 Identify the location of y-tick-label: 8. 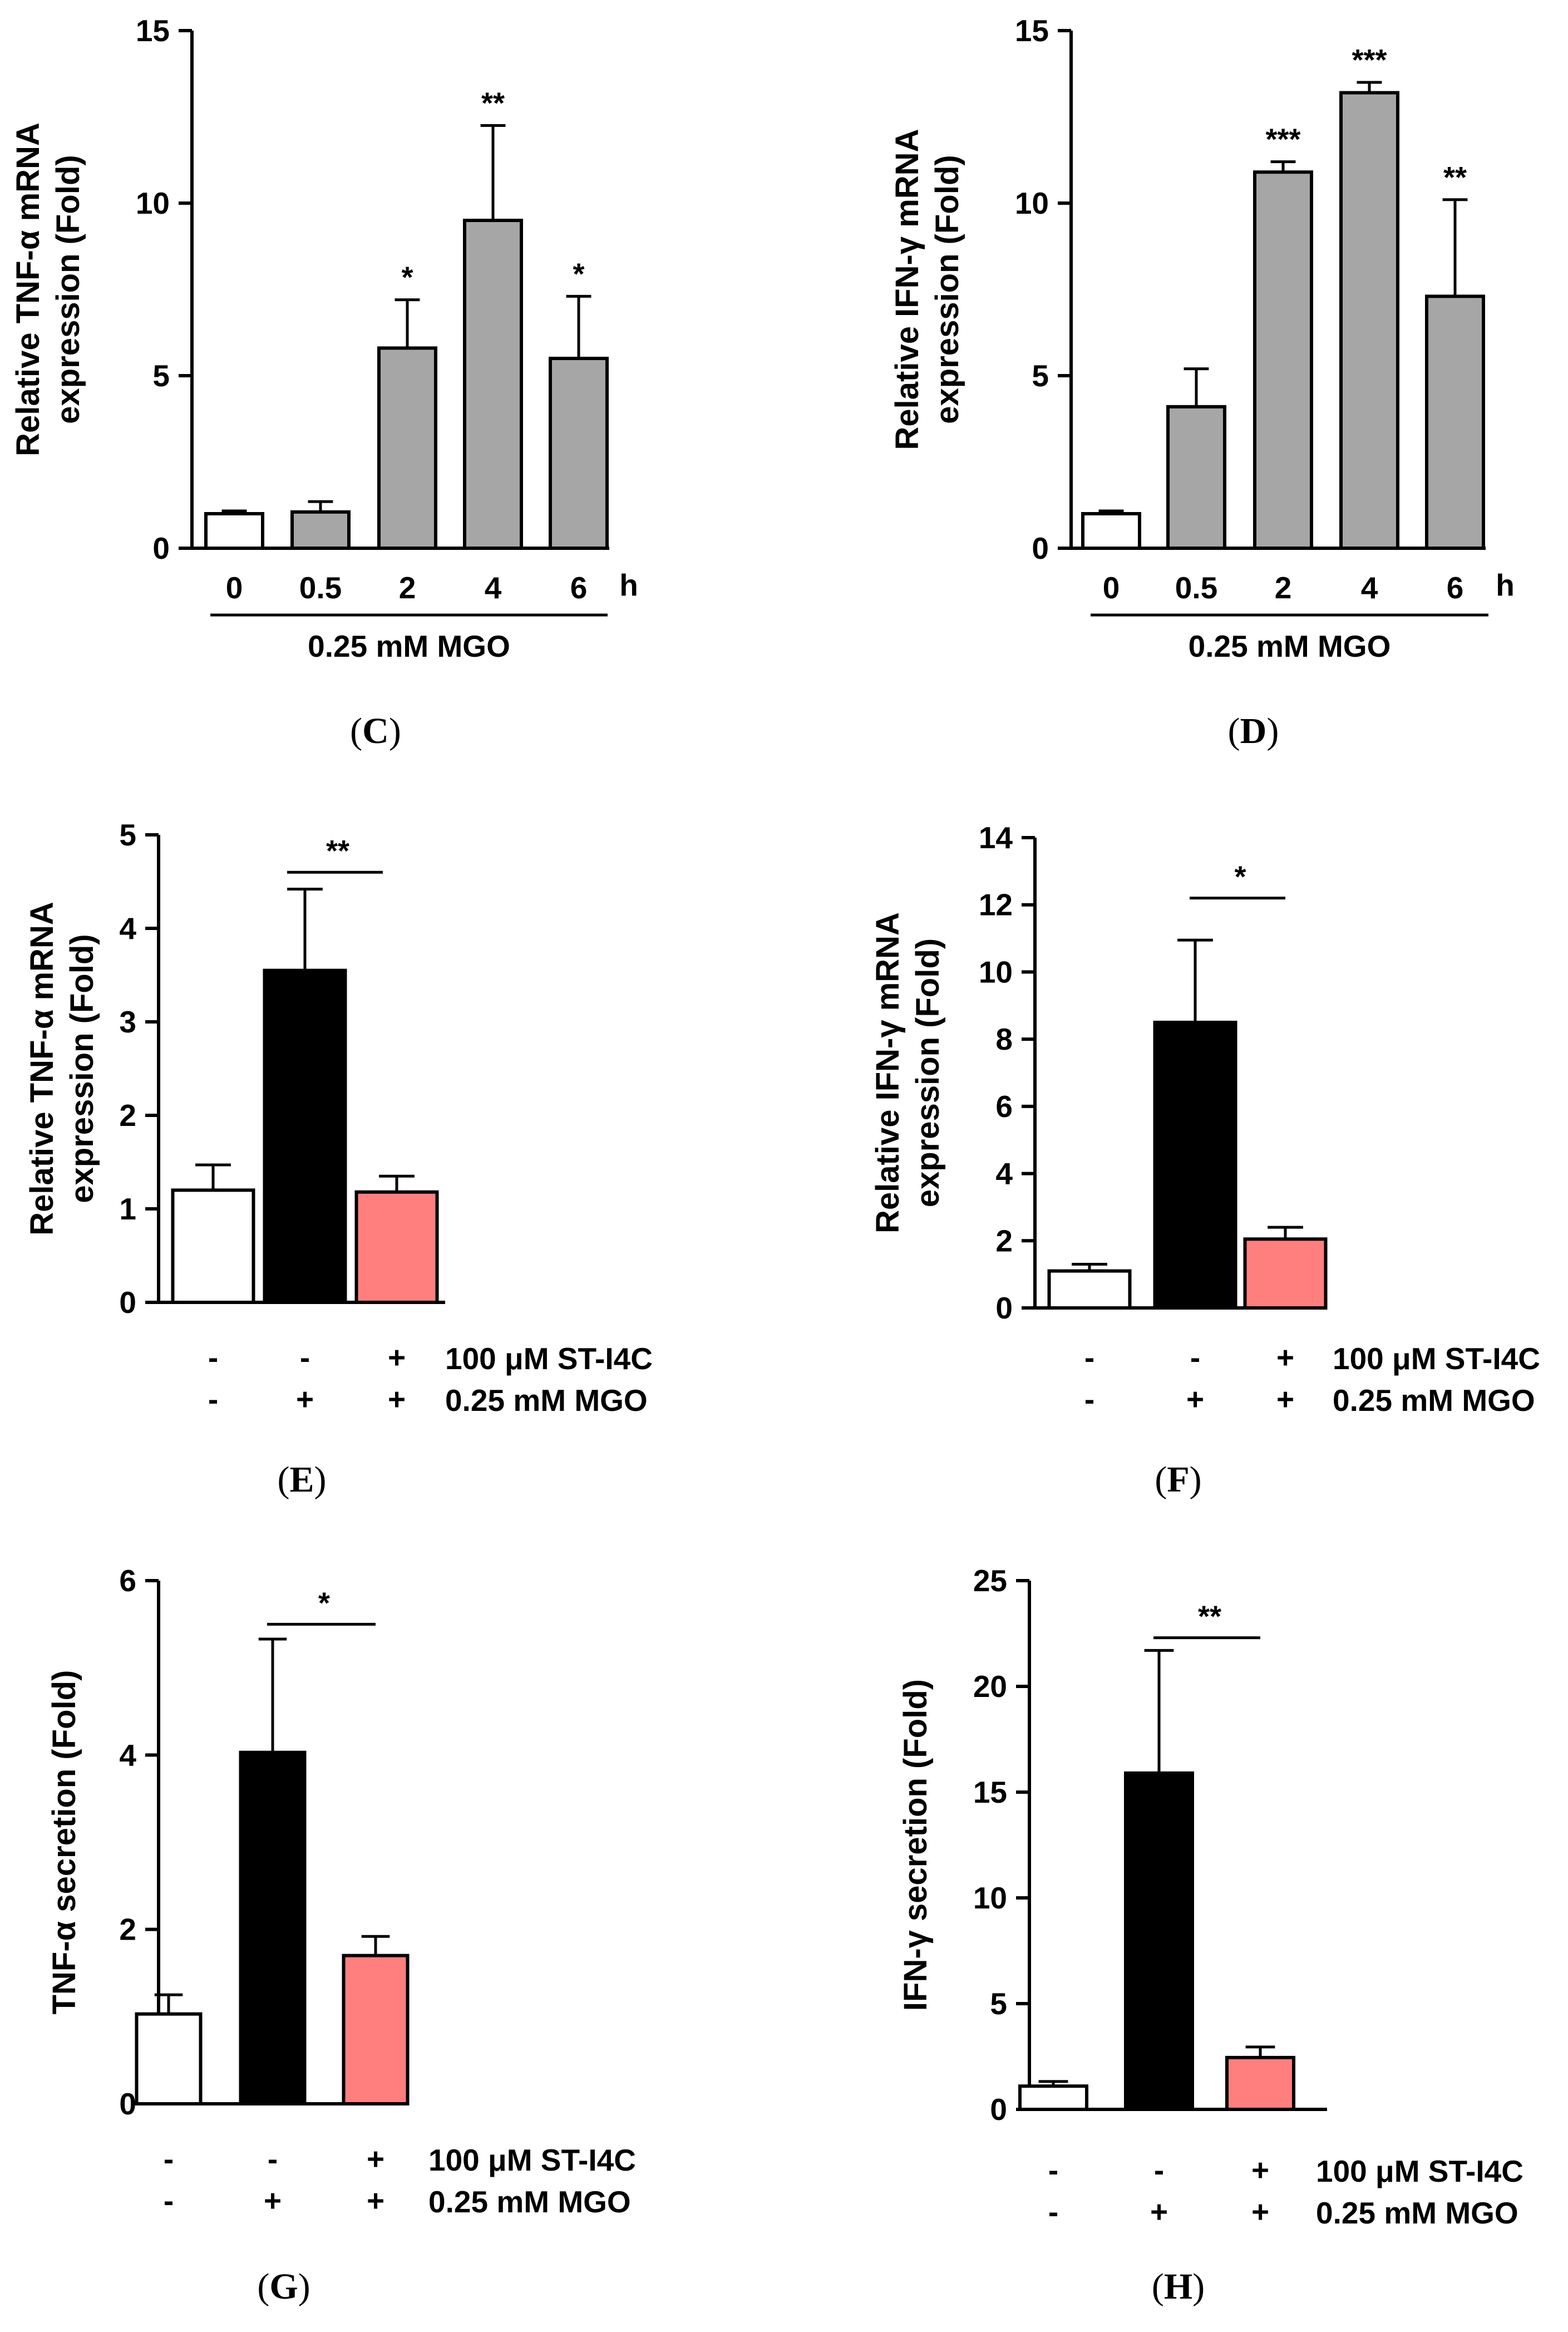
(1004, 1039).